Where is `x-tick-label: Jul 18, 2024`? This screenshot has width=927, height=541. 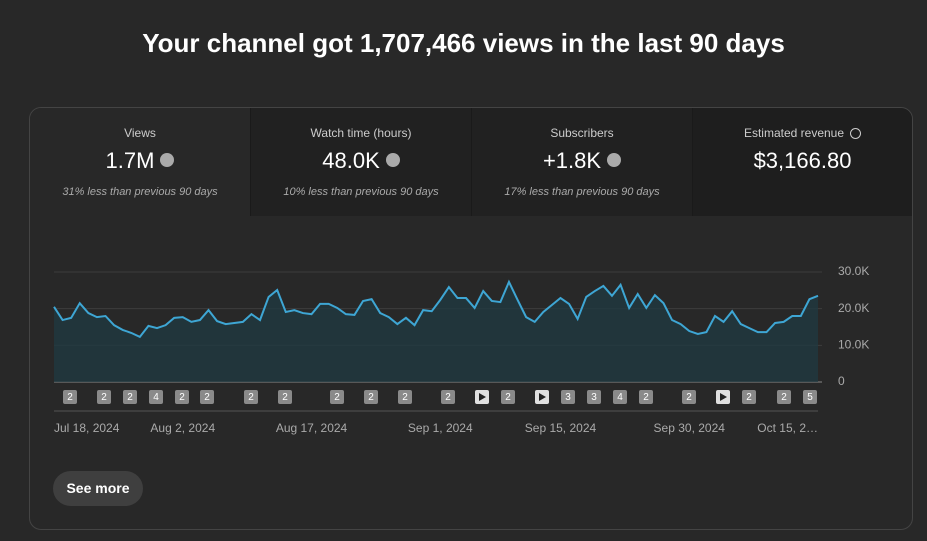 x-tick-label: Jul 18, 2024 is located at coordinates (87, 428).